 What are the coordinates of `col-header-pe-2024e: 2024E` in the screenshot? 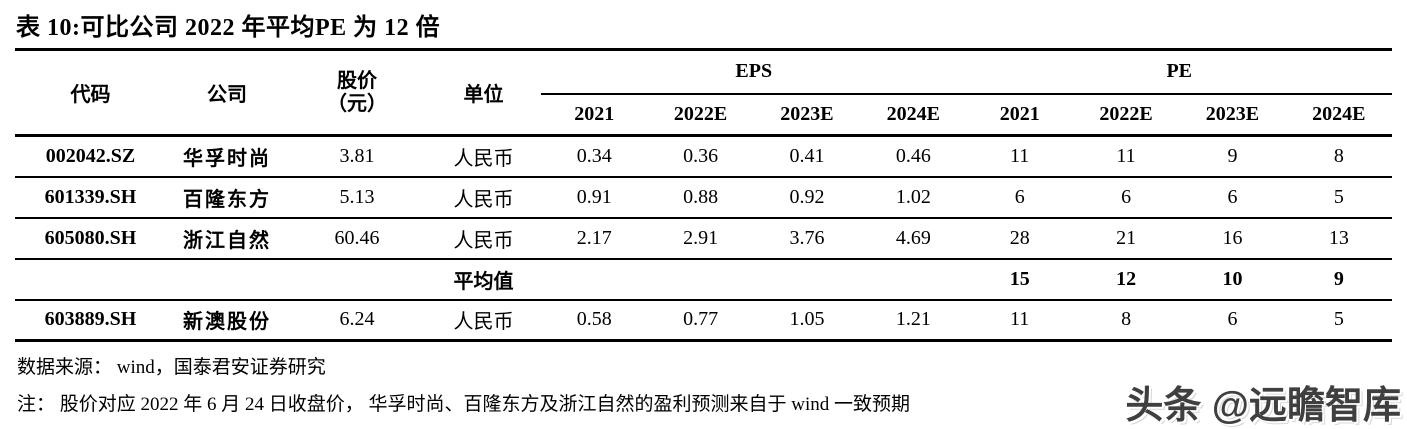 It's located at (1338, 115).